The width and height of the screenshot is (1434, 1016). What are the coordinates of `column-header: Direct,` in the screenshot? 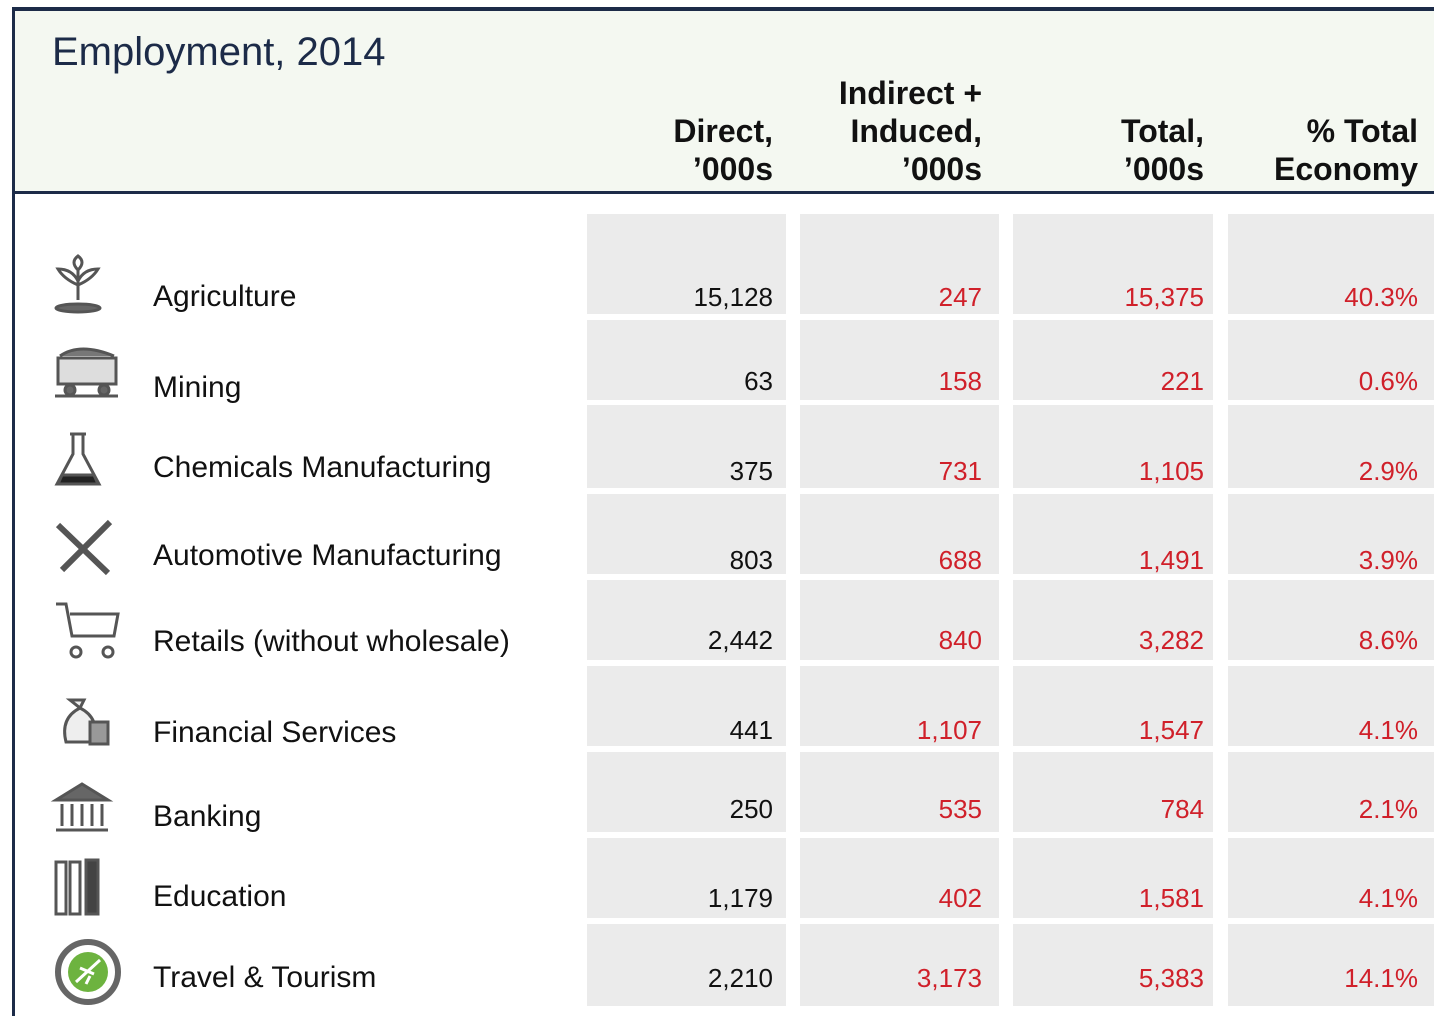 It's located at (723, 131).